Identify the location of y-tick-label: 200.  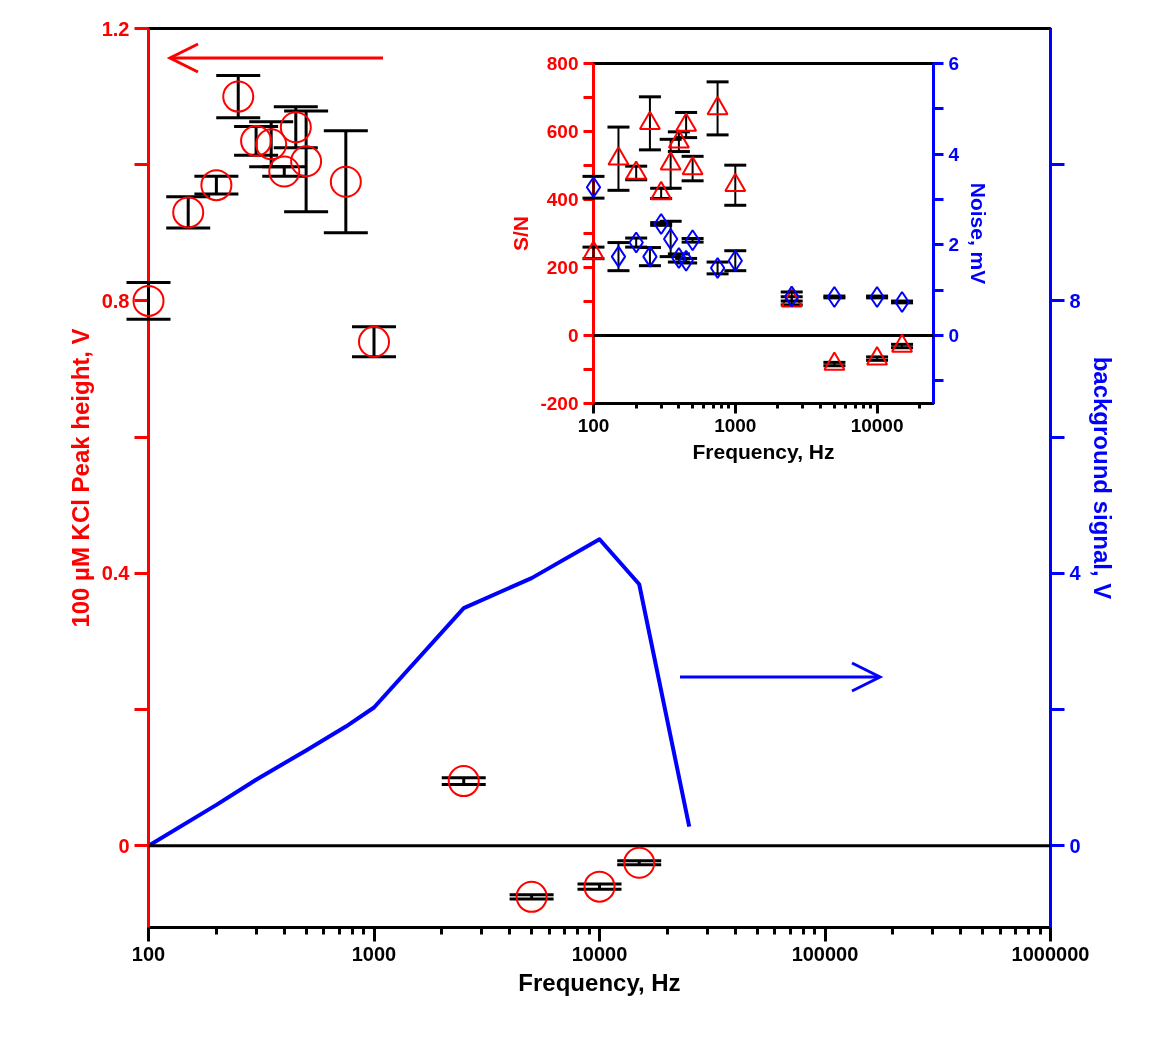
(562, 267).